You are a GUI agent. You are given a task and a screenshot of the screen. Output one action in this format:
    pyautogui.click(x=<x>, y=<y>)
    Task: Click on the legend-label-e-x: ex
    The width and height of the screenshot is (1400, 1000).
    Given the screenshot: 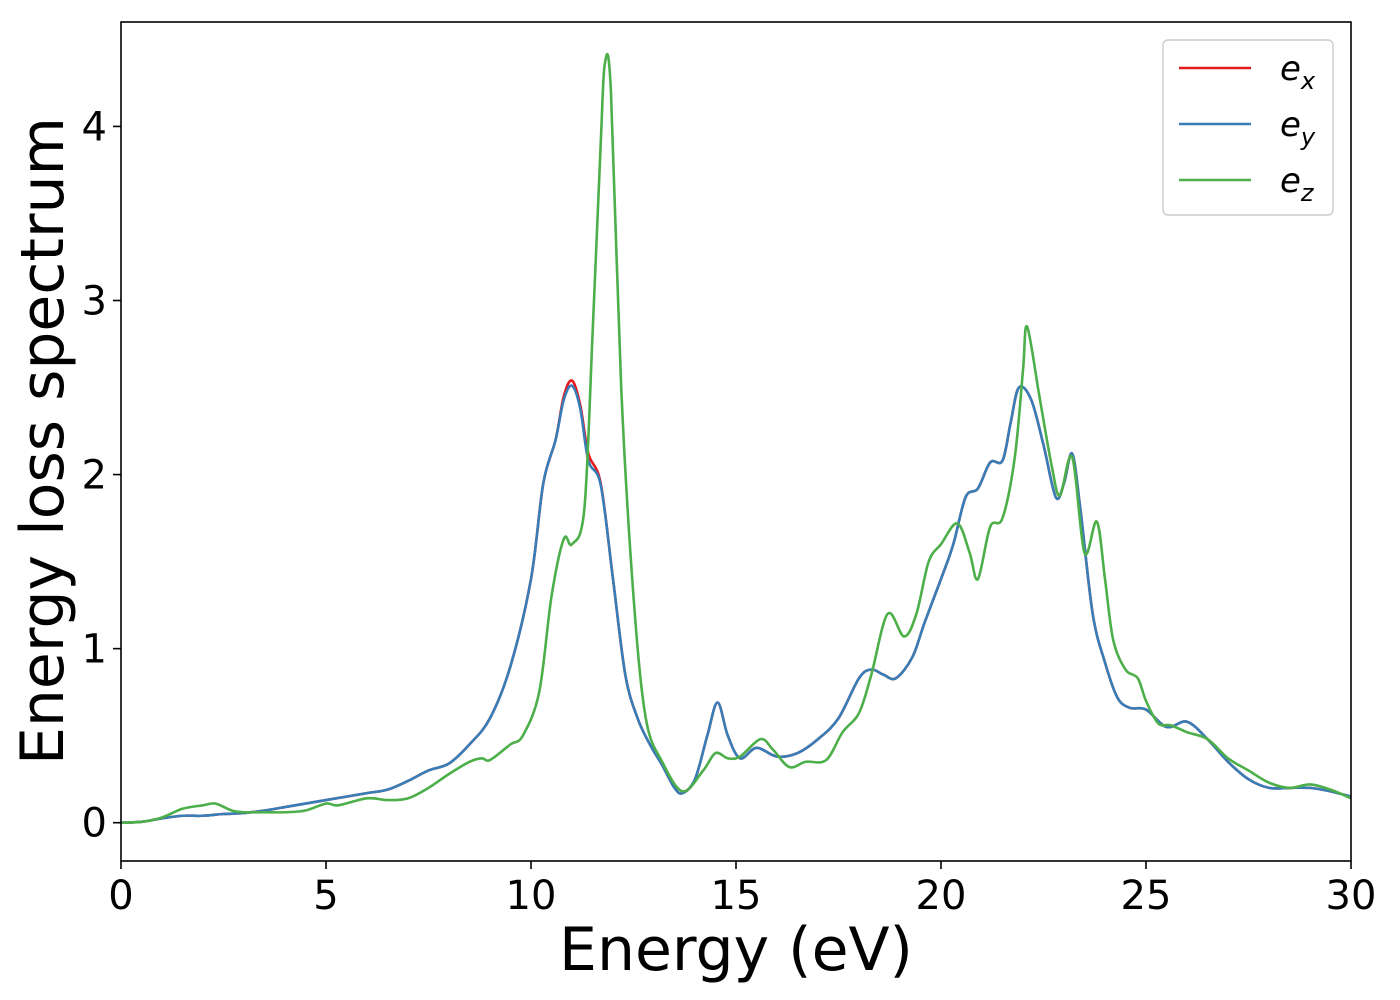 What is the action you would take?
    pyautogui.click(x=1298, y=72)
    